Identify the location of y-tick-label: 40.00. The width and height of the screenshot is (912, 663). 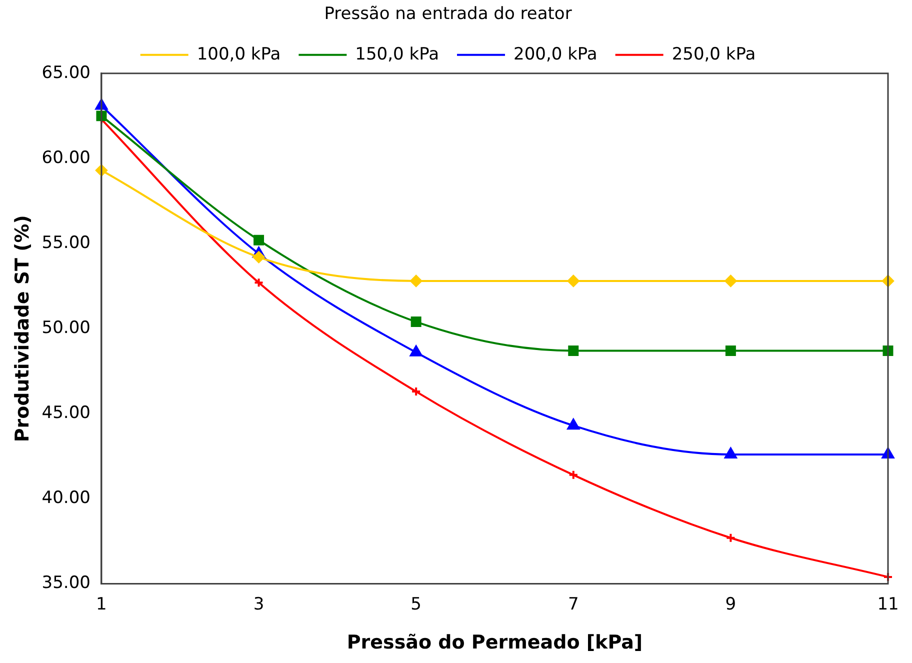
(66, 498).